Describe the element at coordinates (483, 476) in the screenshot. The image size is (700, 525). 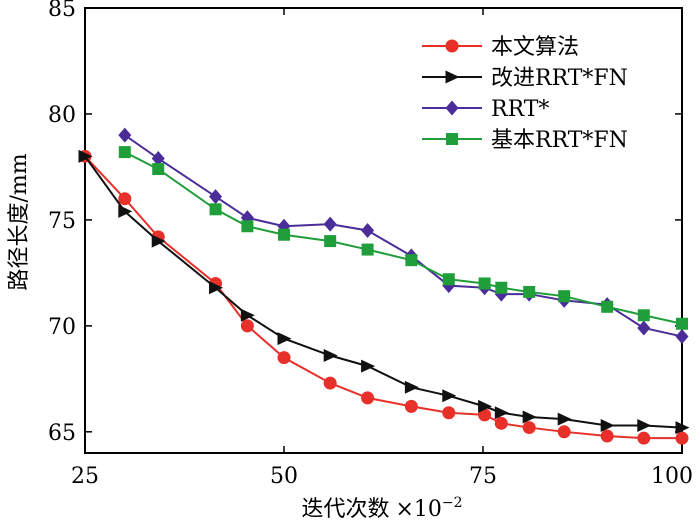
I see `x-tick-label: 75` at that location.